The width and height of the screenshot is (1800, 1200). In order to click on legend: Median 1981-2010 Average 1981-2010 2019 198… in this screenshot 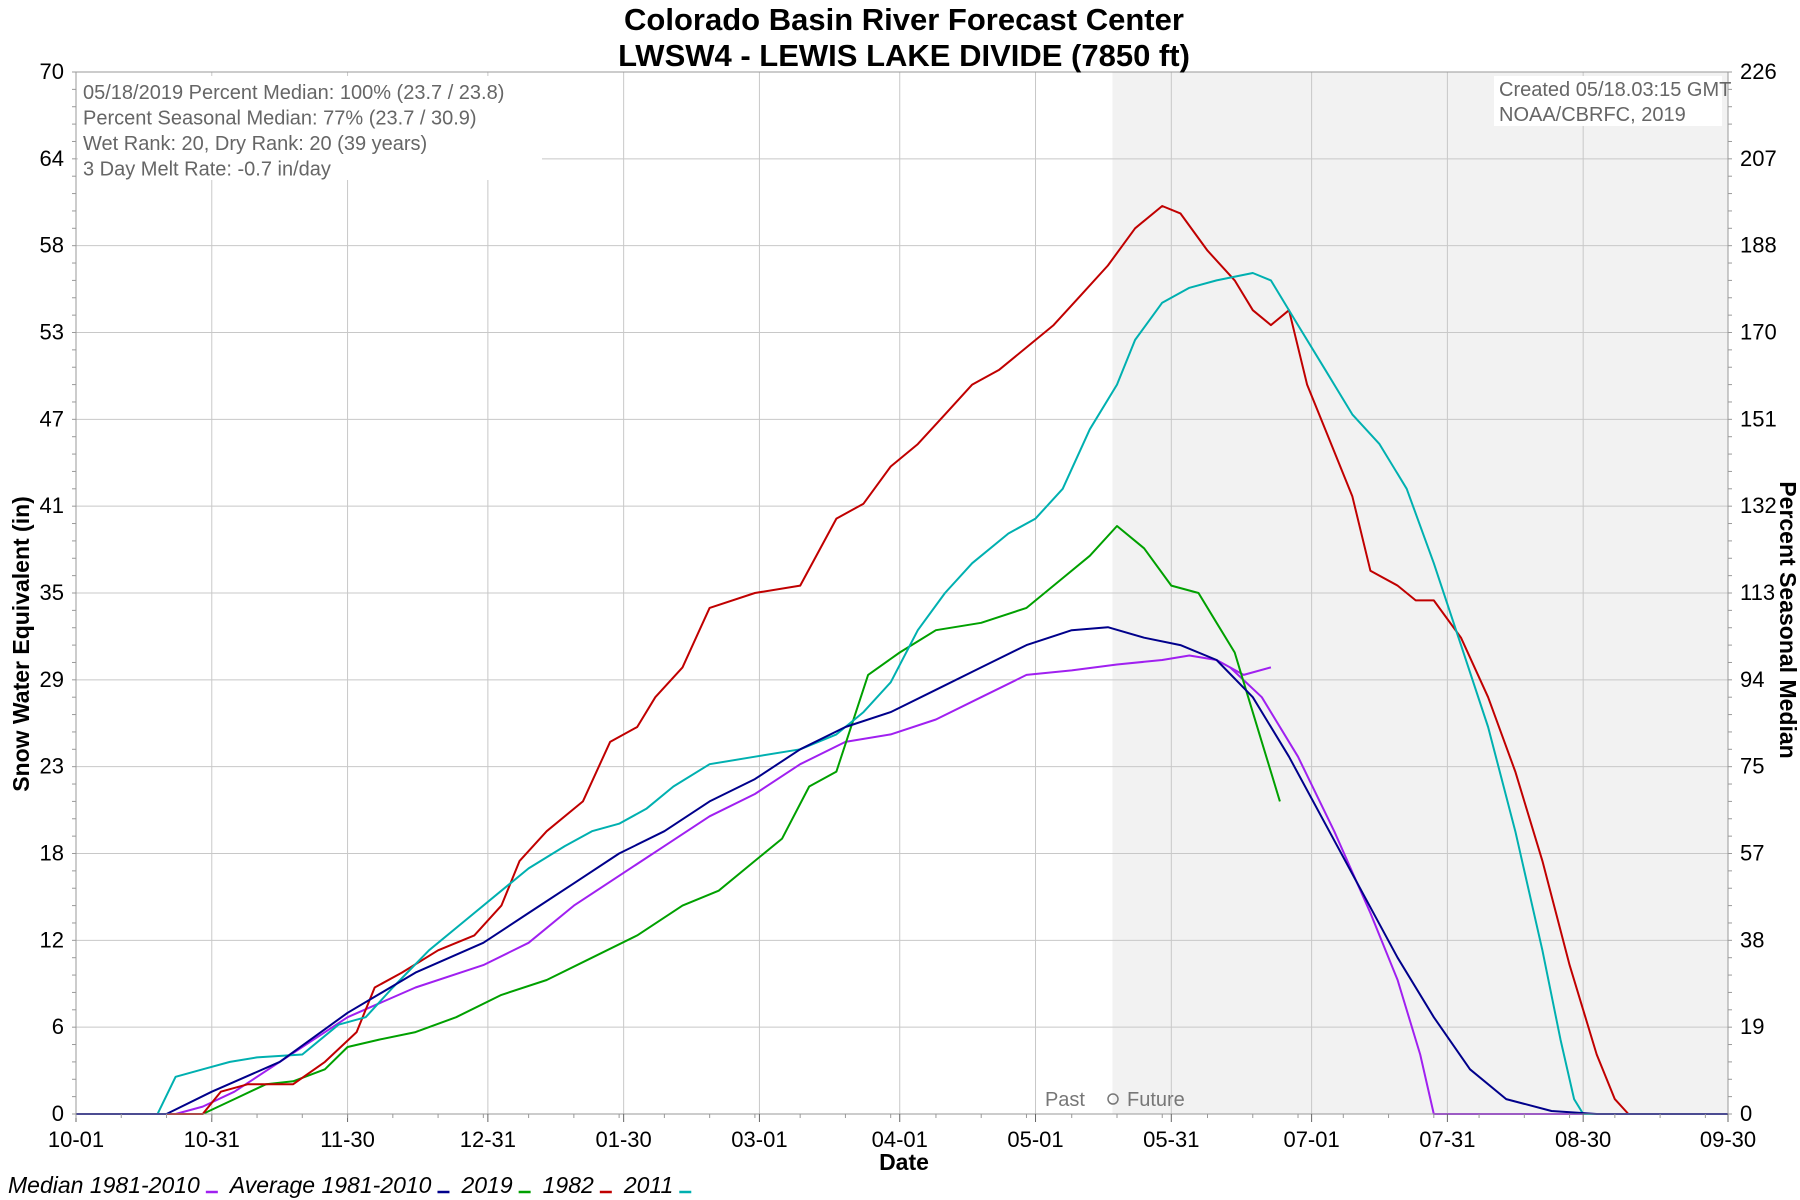, I will do `click(350, 1185)`.